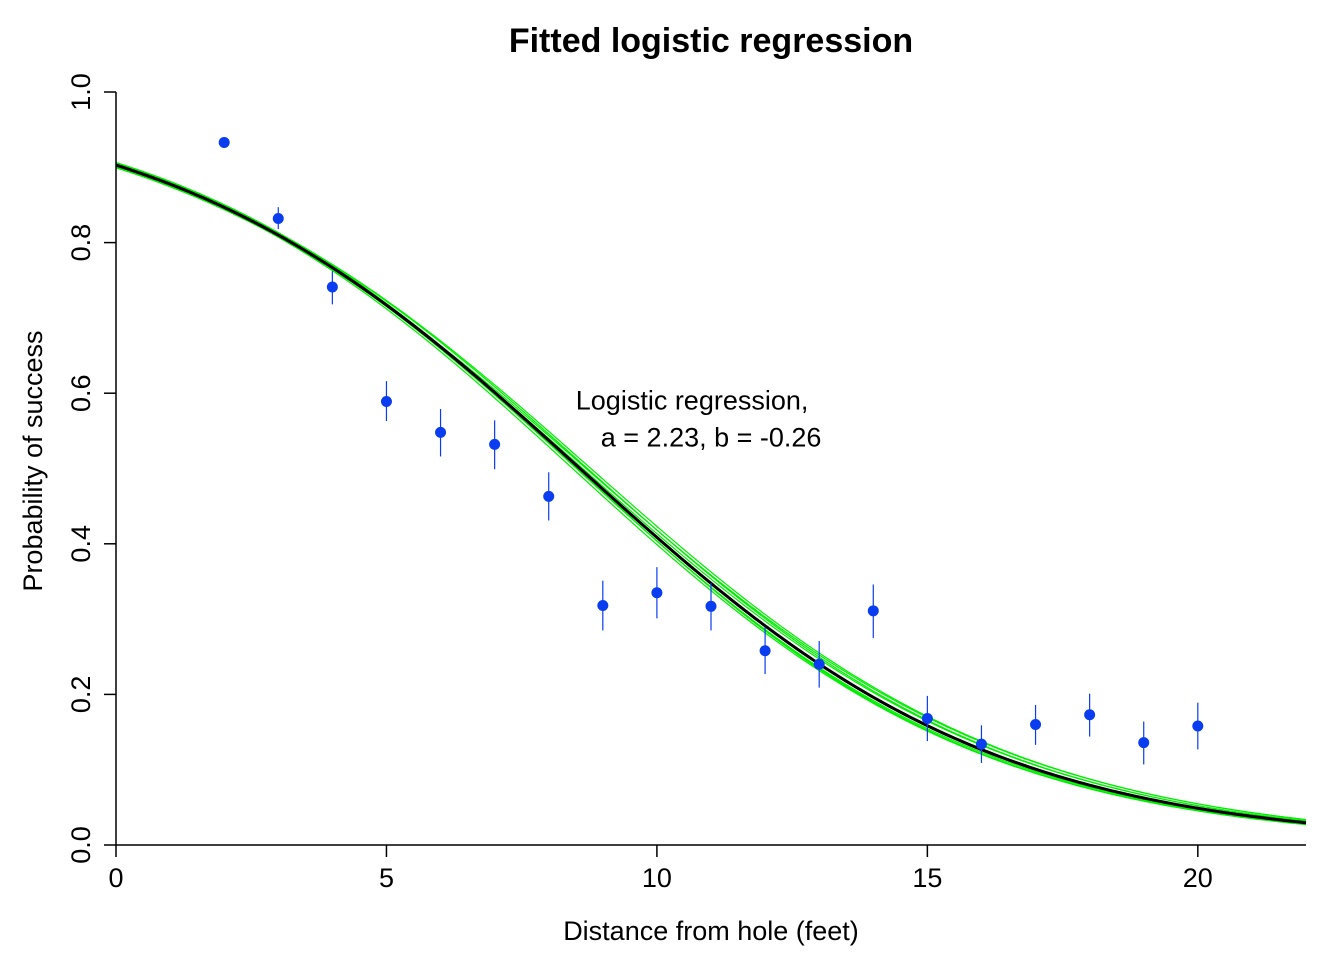 The width and height of the screenshot is (1344, 960). I want to click on y-tick-label-2: 0.4, so click(81, 544).